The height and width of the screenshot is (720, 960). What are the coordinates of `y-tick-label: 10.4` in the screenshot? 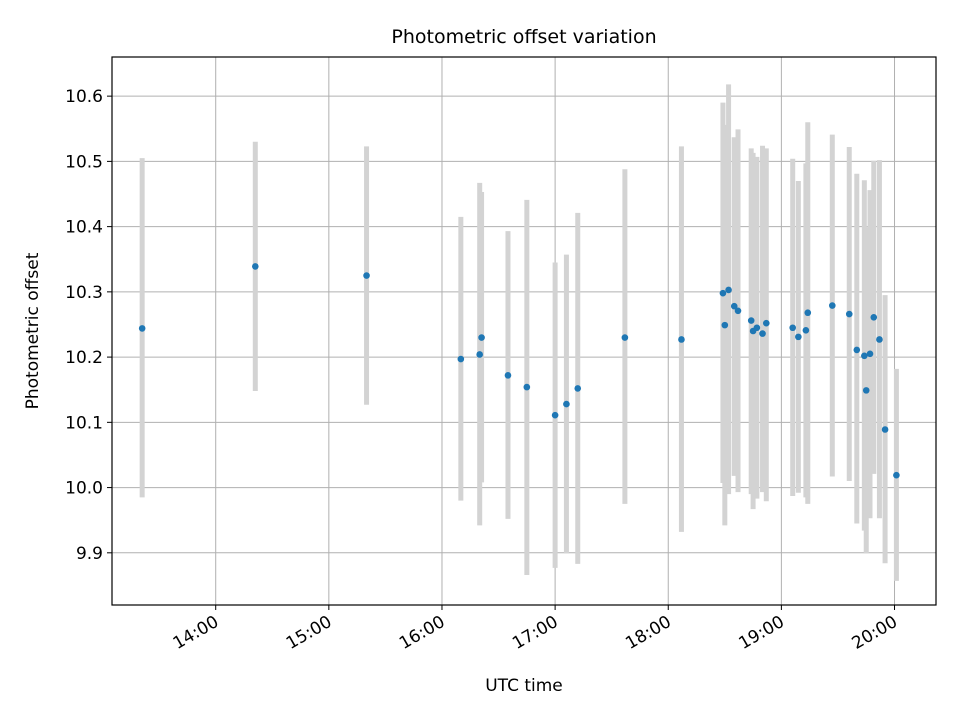 It's located at (84, 228).